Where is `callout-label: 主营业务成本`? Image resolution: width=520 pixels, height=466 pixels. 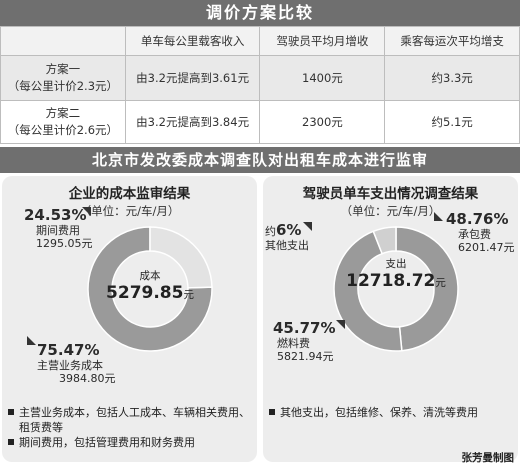
callout-label: 主营业务成本 is located at coordinates (70, 365).